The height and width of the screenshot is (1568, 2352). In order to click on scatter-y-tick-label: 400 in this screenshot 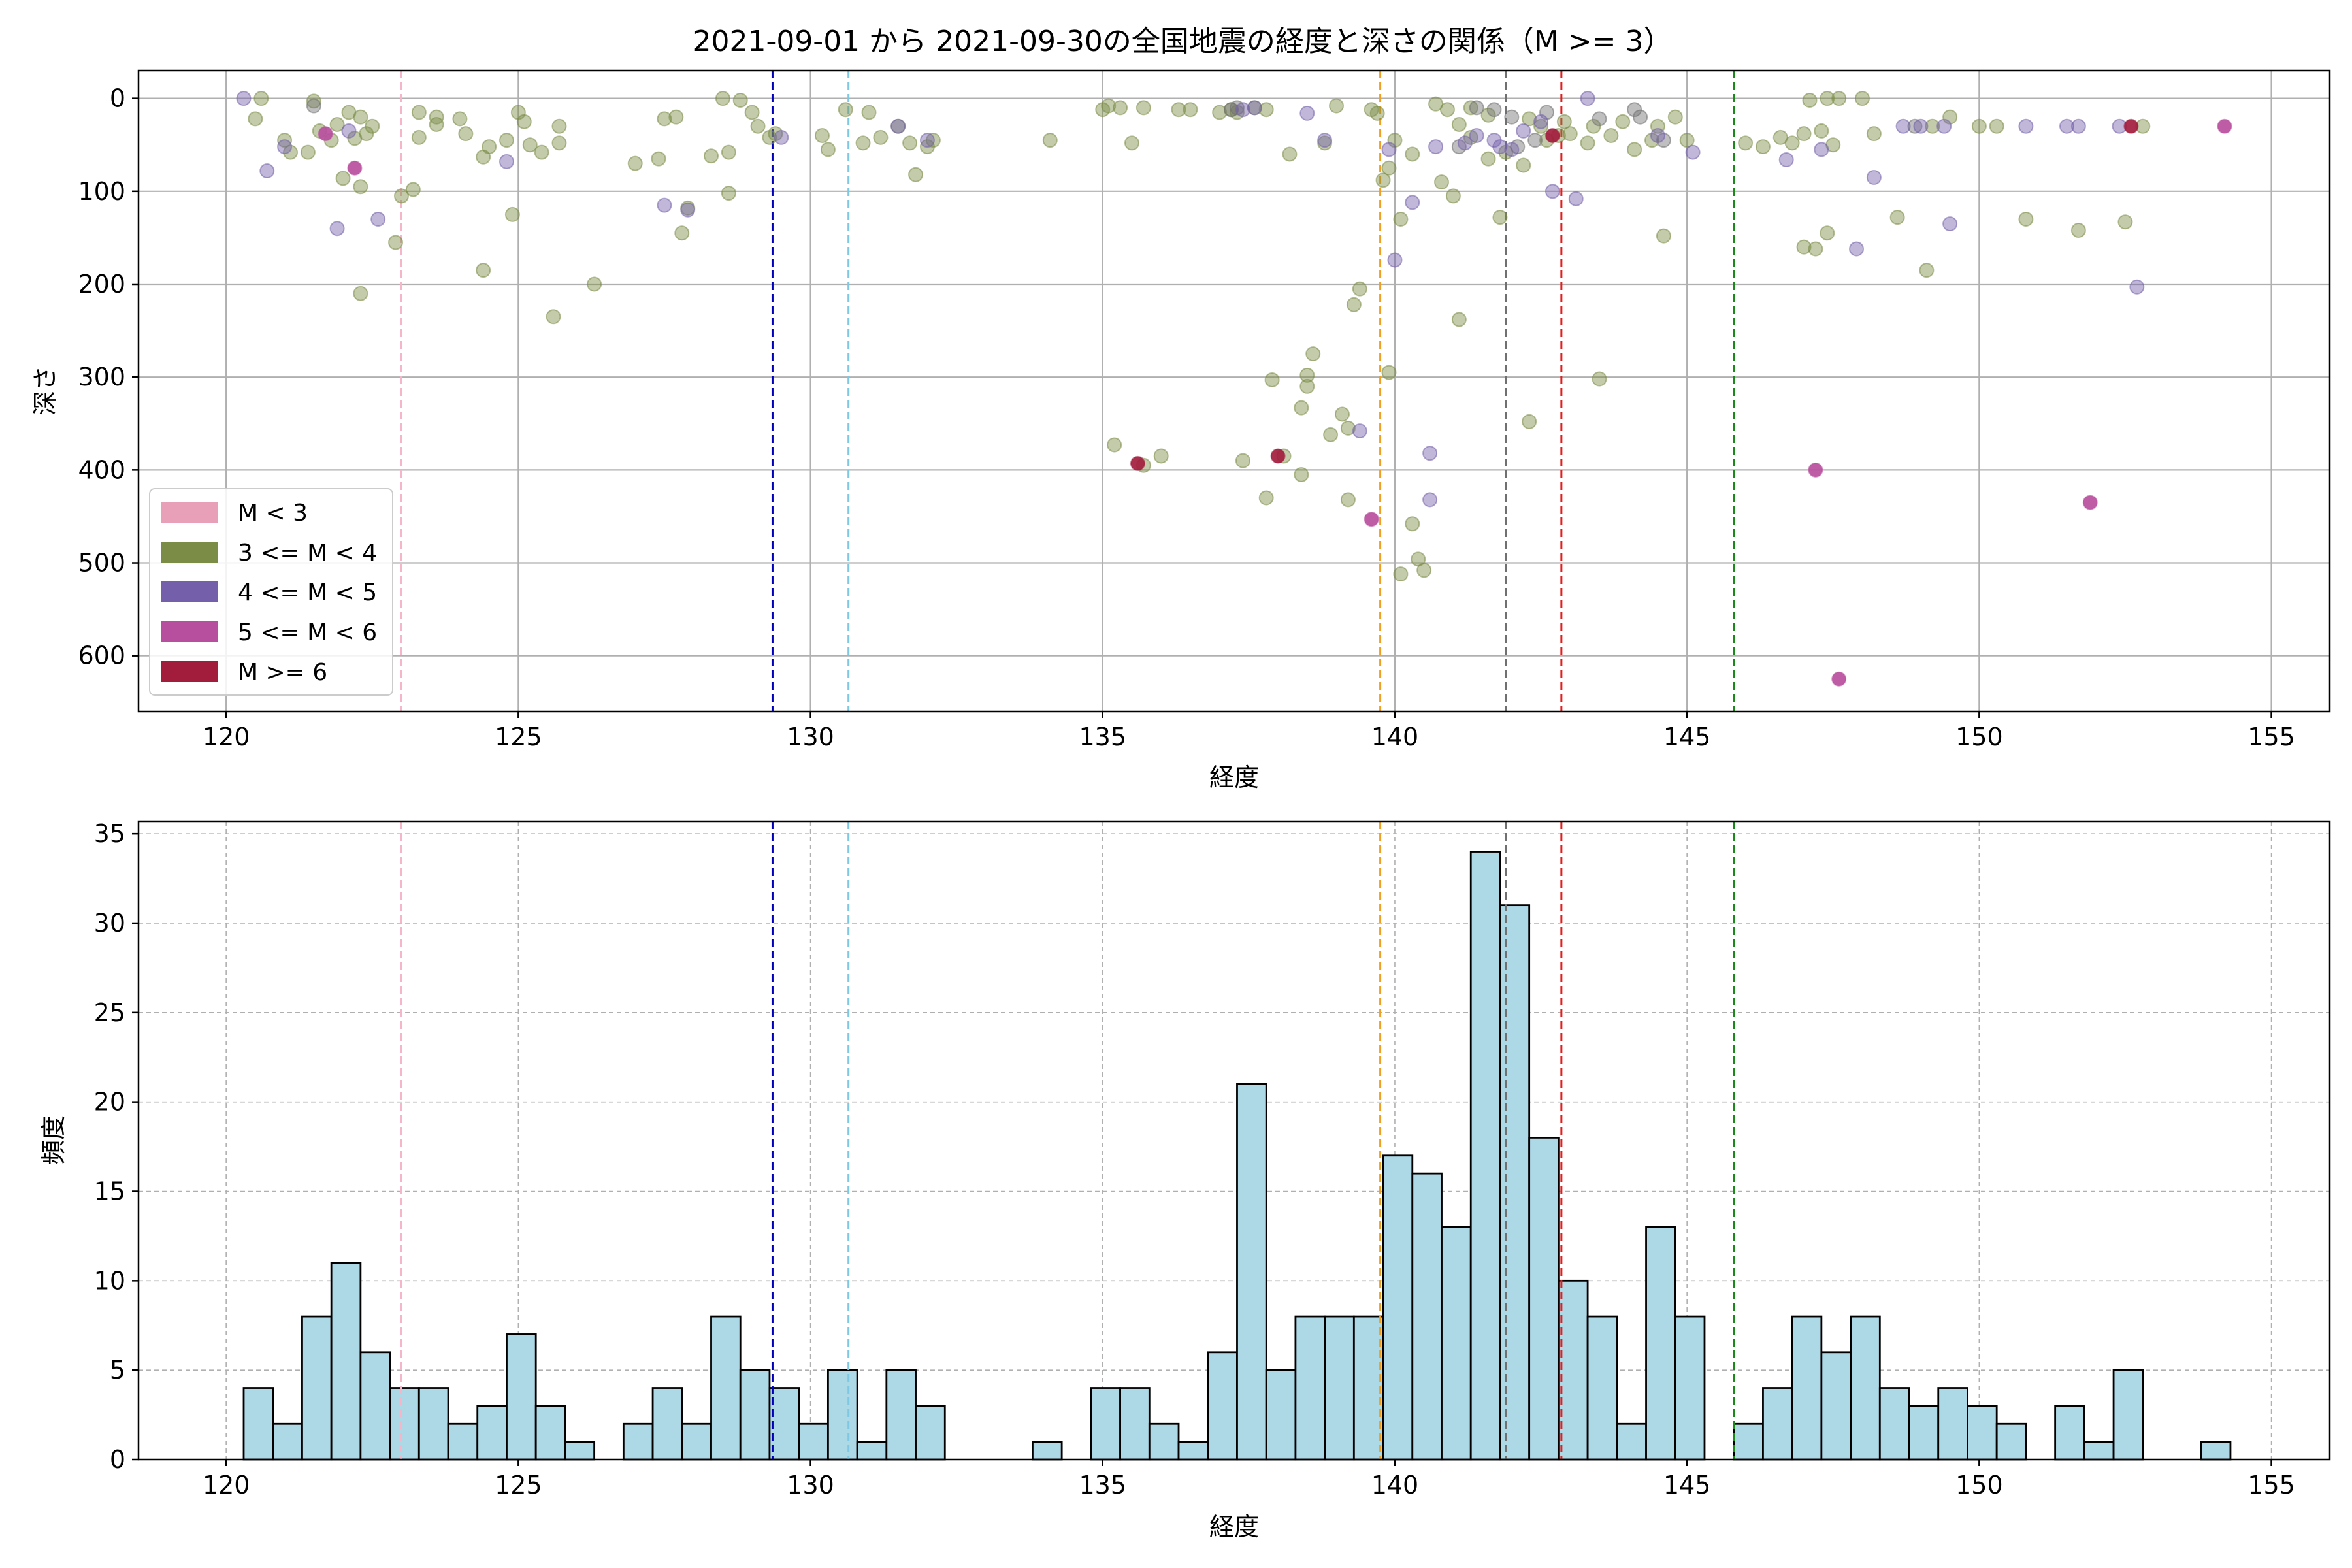, I will do `click(101, 469)`.